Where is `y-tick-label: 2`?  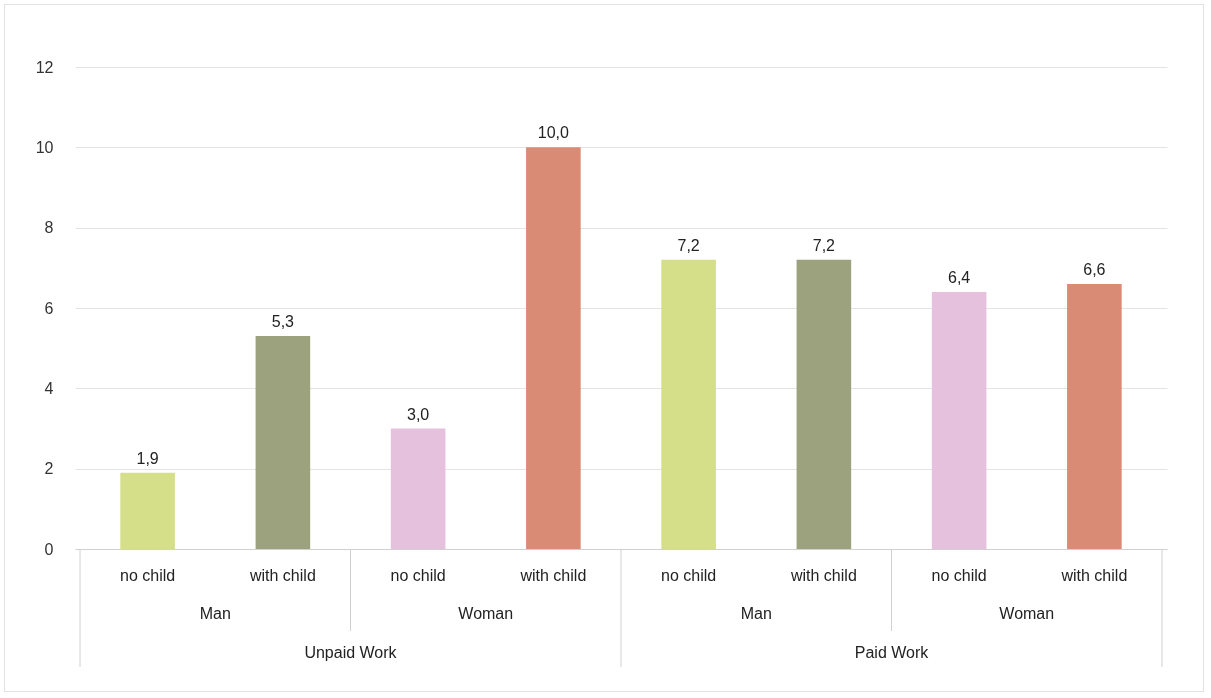 y-tick-label: 2 is located at coordinates (49, 469).